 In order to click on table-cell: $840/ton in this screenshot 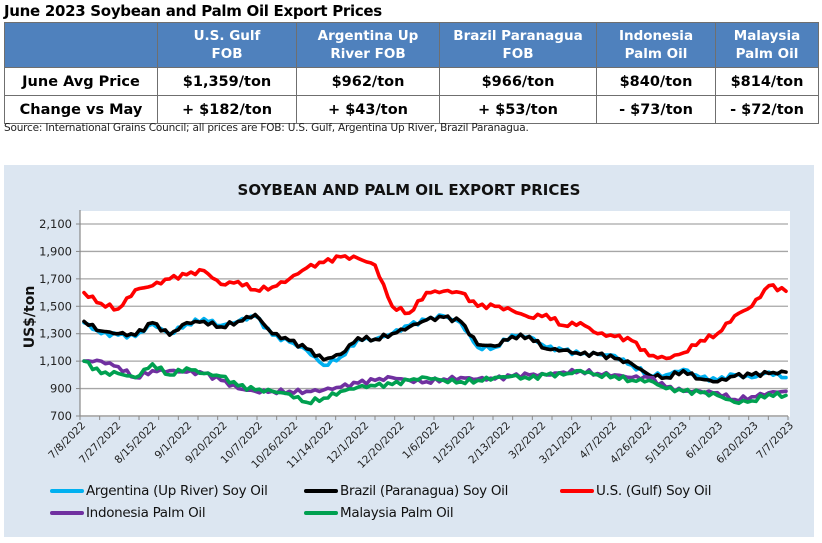, I will do `click(656, 81)`.